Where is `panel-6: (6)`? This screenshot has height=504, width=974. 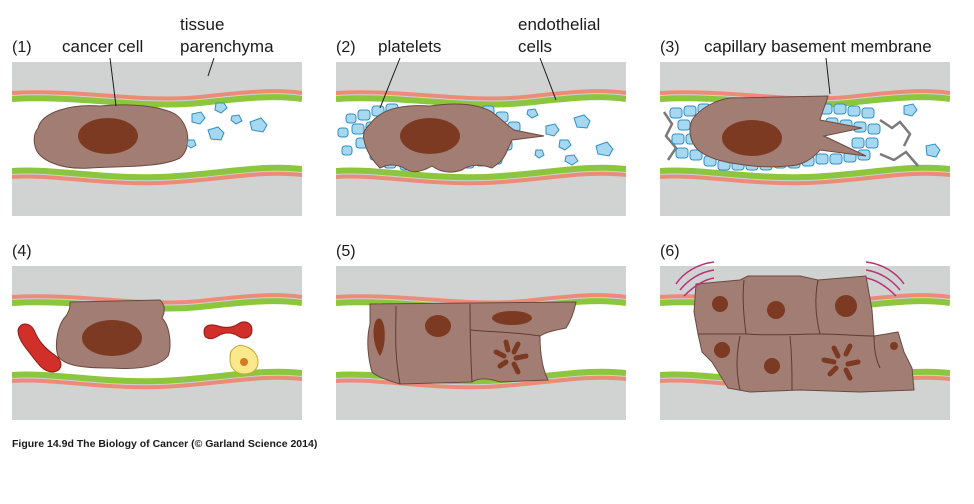 panel-6: (6) is located at coordinates (805, 331).